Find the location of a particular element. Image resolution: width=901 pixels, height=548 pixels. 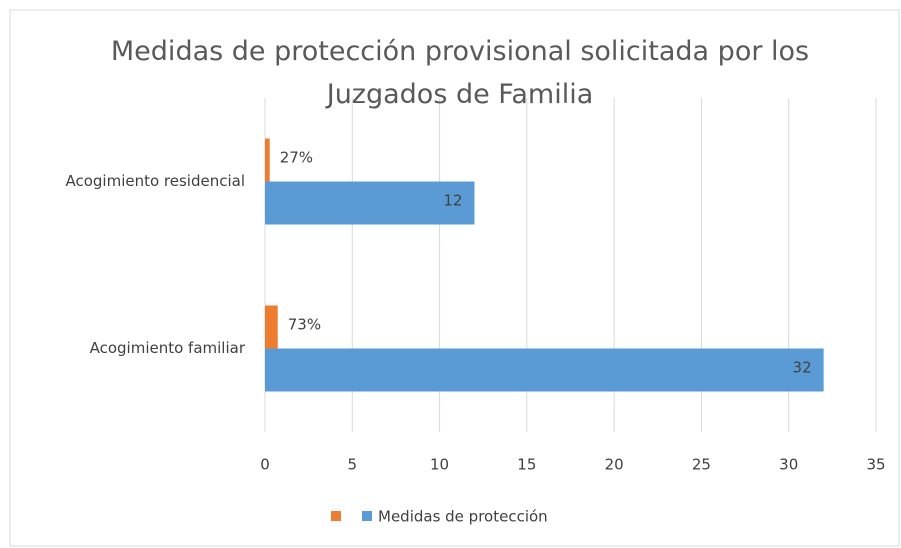

x-tick-label: 25 is located at coordinates (701, 465).